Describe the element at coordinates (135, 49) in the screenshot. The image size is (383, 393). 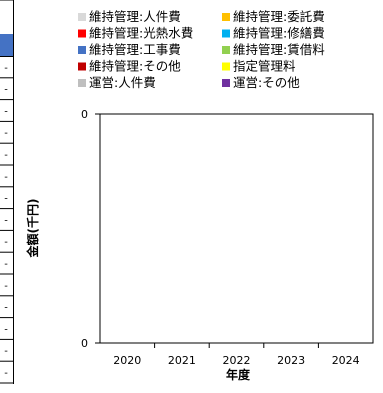
I see `legend-label: 維持管理:工事費` at that location.